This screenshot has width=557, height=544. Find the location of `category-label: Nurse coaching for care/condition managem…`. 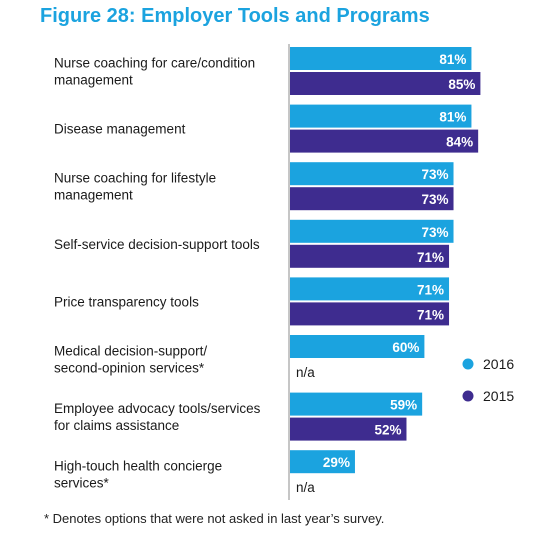

category-label: Nurse coaching for care/condition managem… is located at coordinates (154, 72).